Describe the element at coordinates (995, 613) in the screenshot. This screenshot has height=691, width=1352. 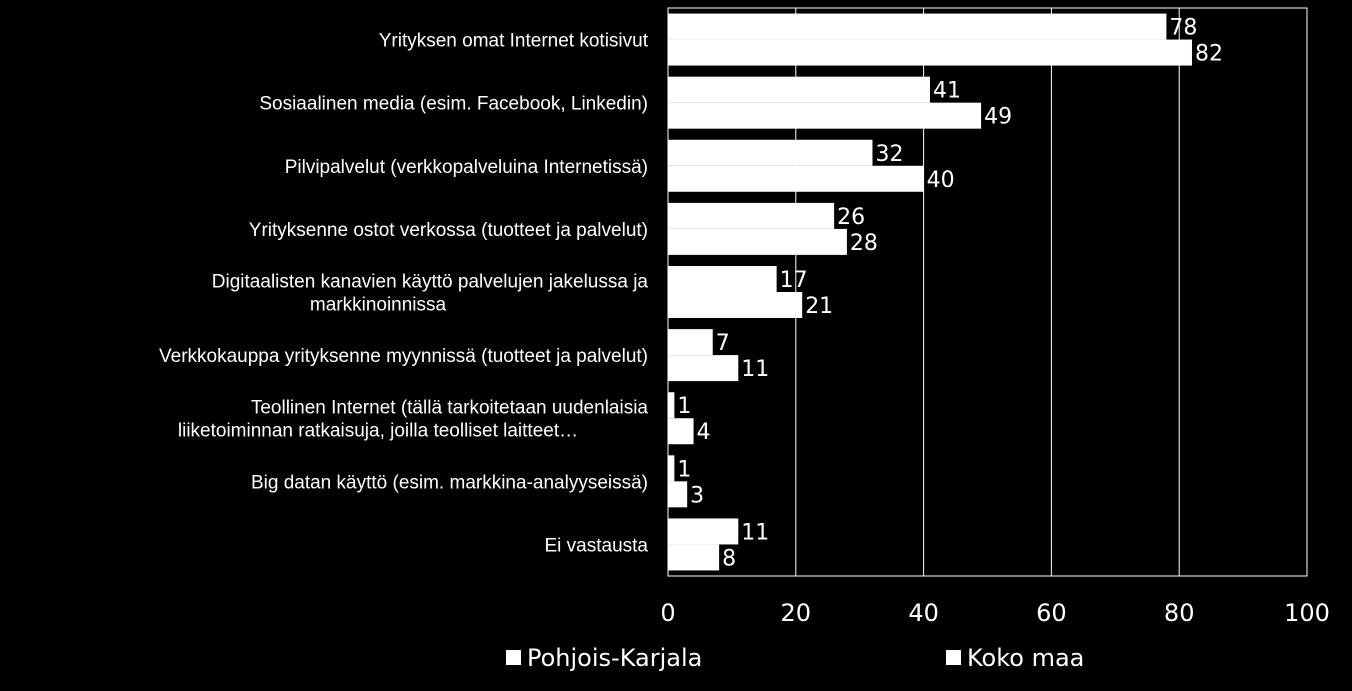
I see `x-axis-ticks: 0 20 40 60 80 100` at that location.